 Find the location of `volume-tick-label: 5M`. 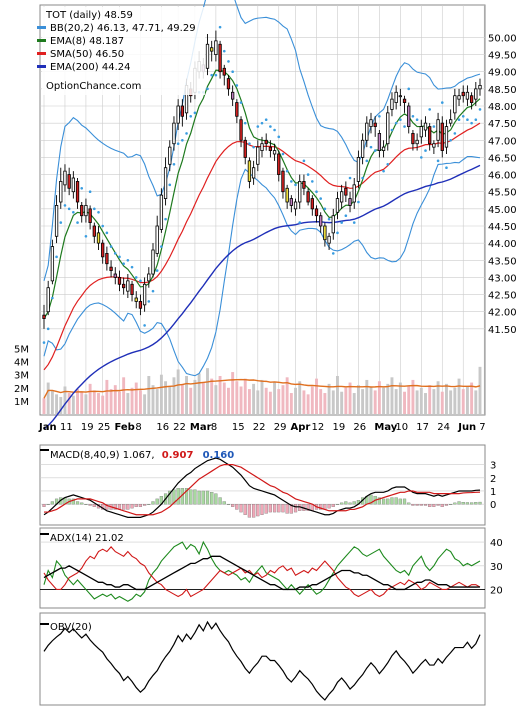

volume-tick-label: 5M is located at coordinates (21, 349).